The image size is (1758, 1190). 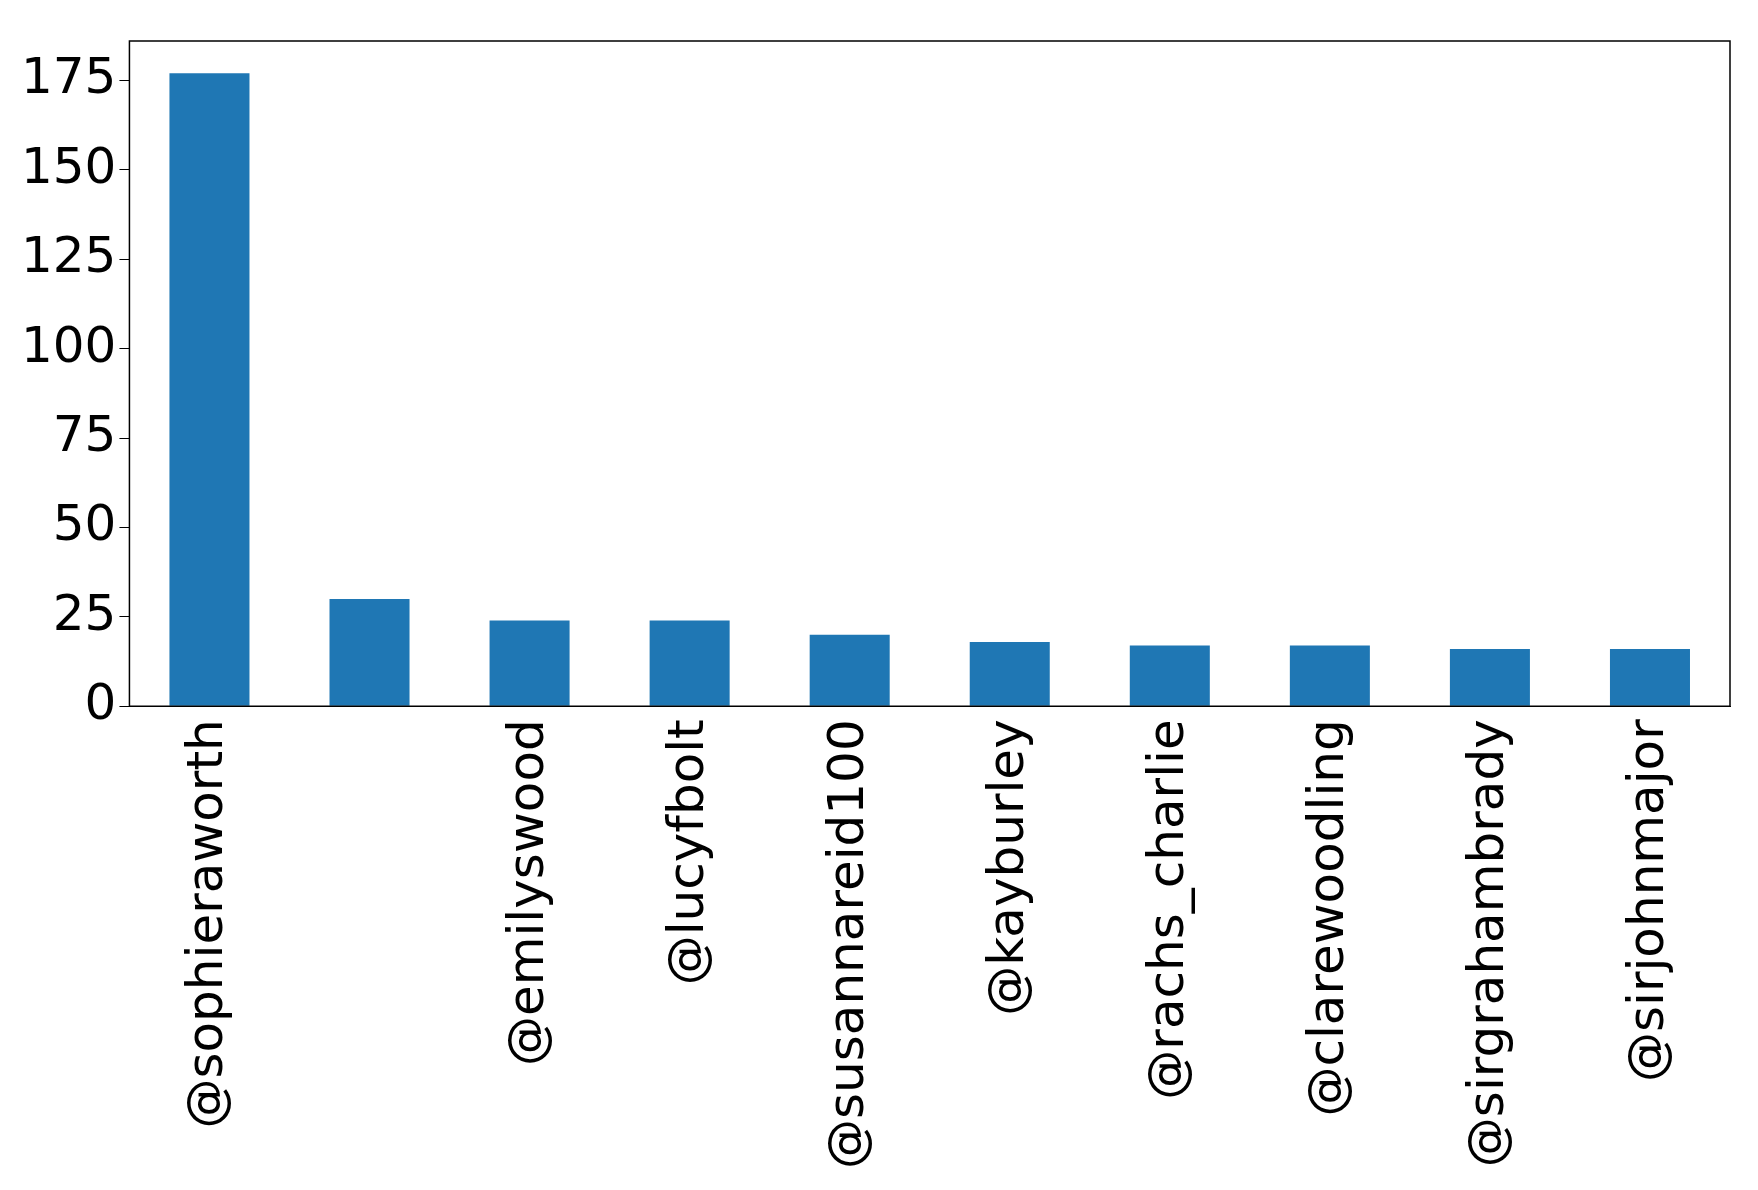 I want to click on x-tick-label: @clarewoodling, so click(x=1325, y=918).